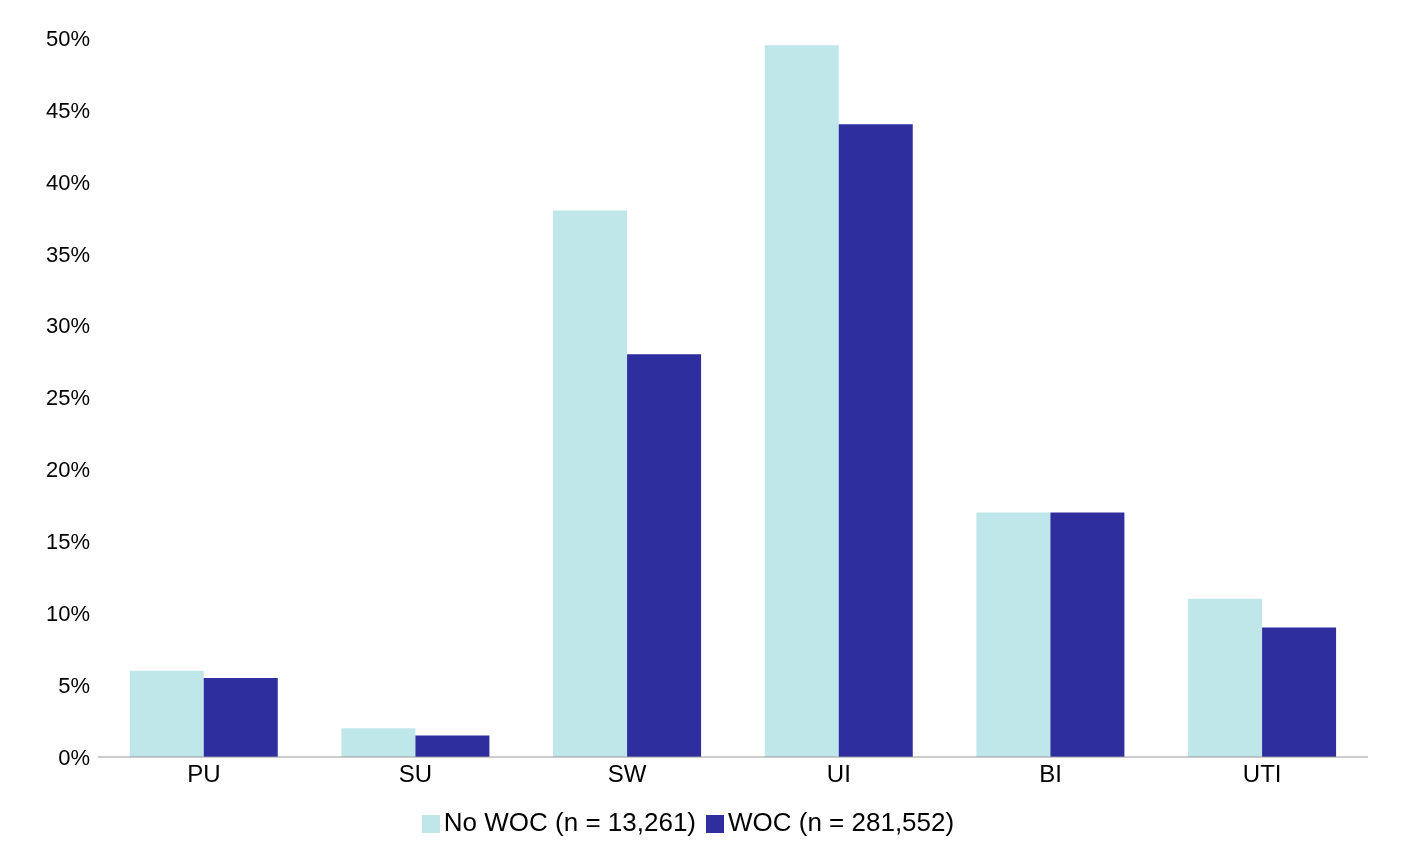  I want to click on legend-label: No WOC (n = 13,261), so click(569, 822).